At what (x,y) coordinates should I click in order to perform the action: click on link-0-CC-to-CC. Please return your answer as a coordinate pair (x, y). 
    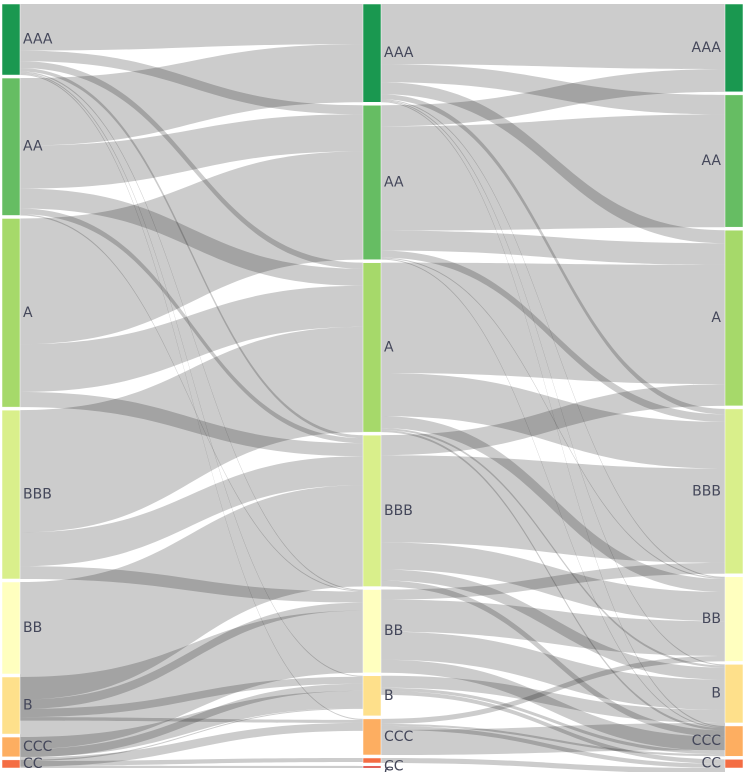
    Looking at the image, I should click on (191, 761).